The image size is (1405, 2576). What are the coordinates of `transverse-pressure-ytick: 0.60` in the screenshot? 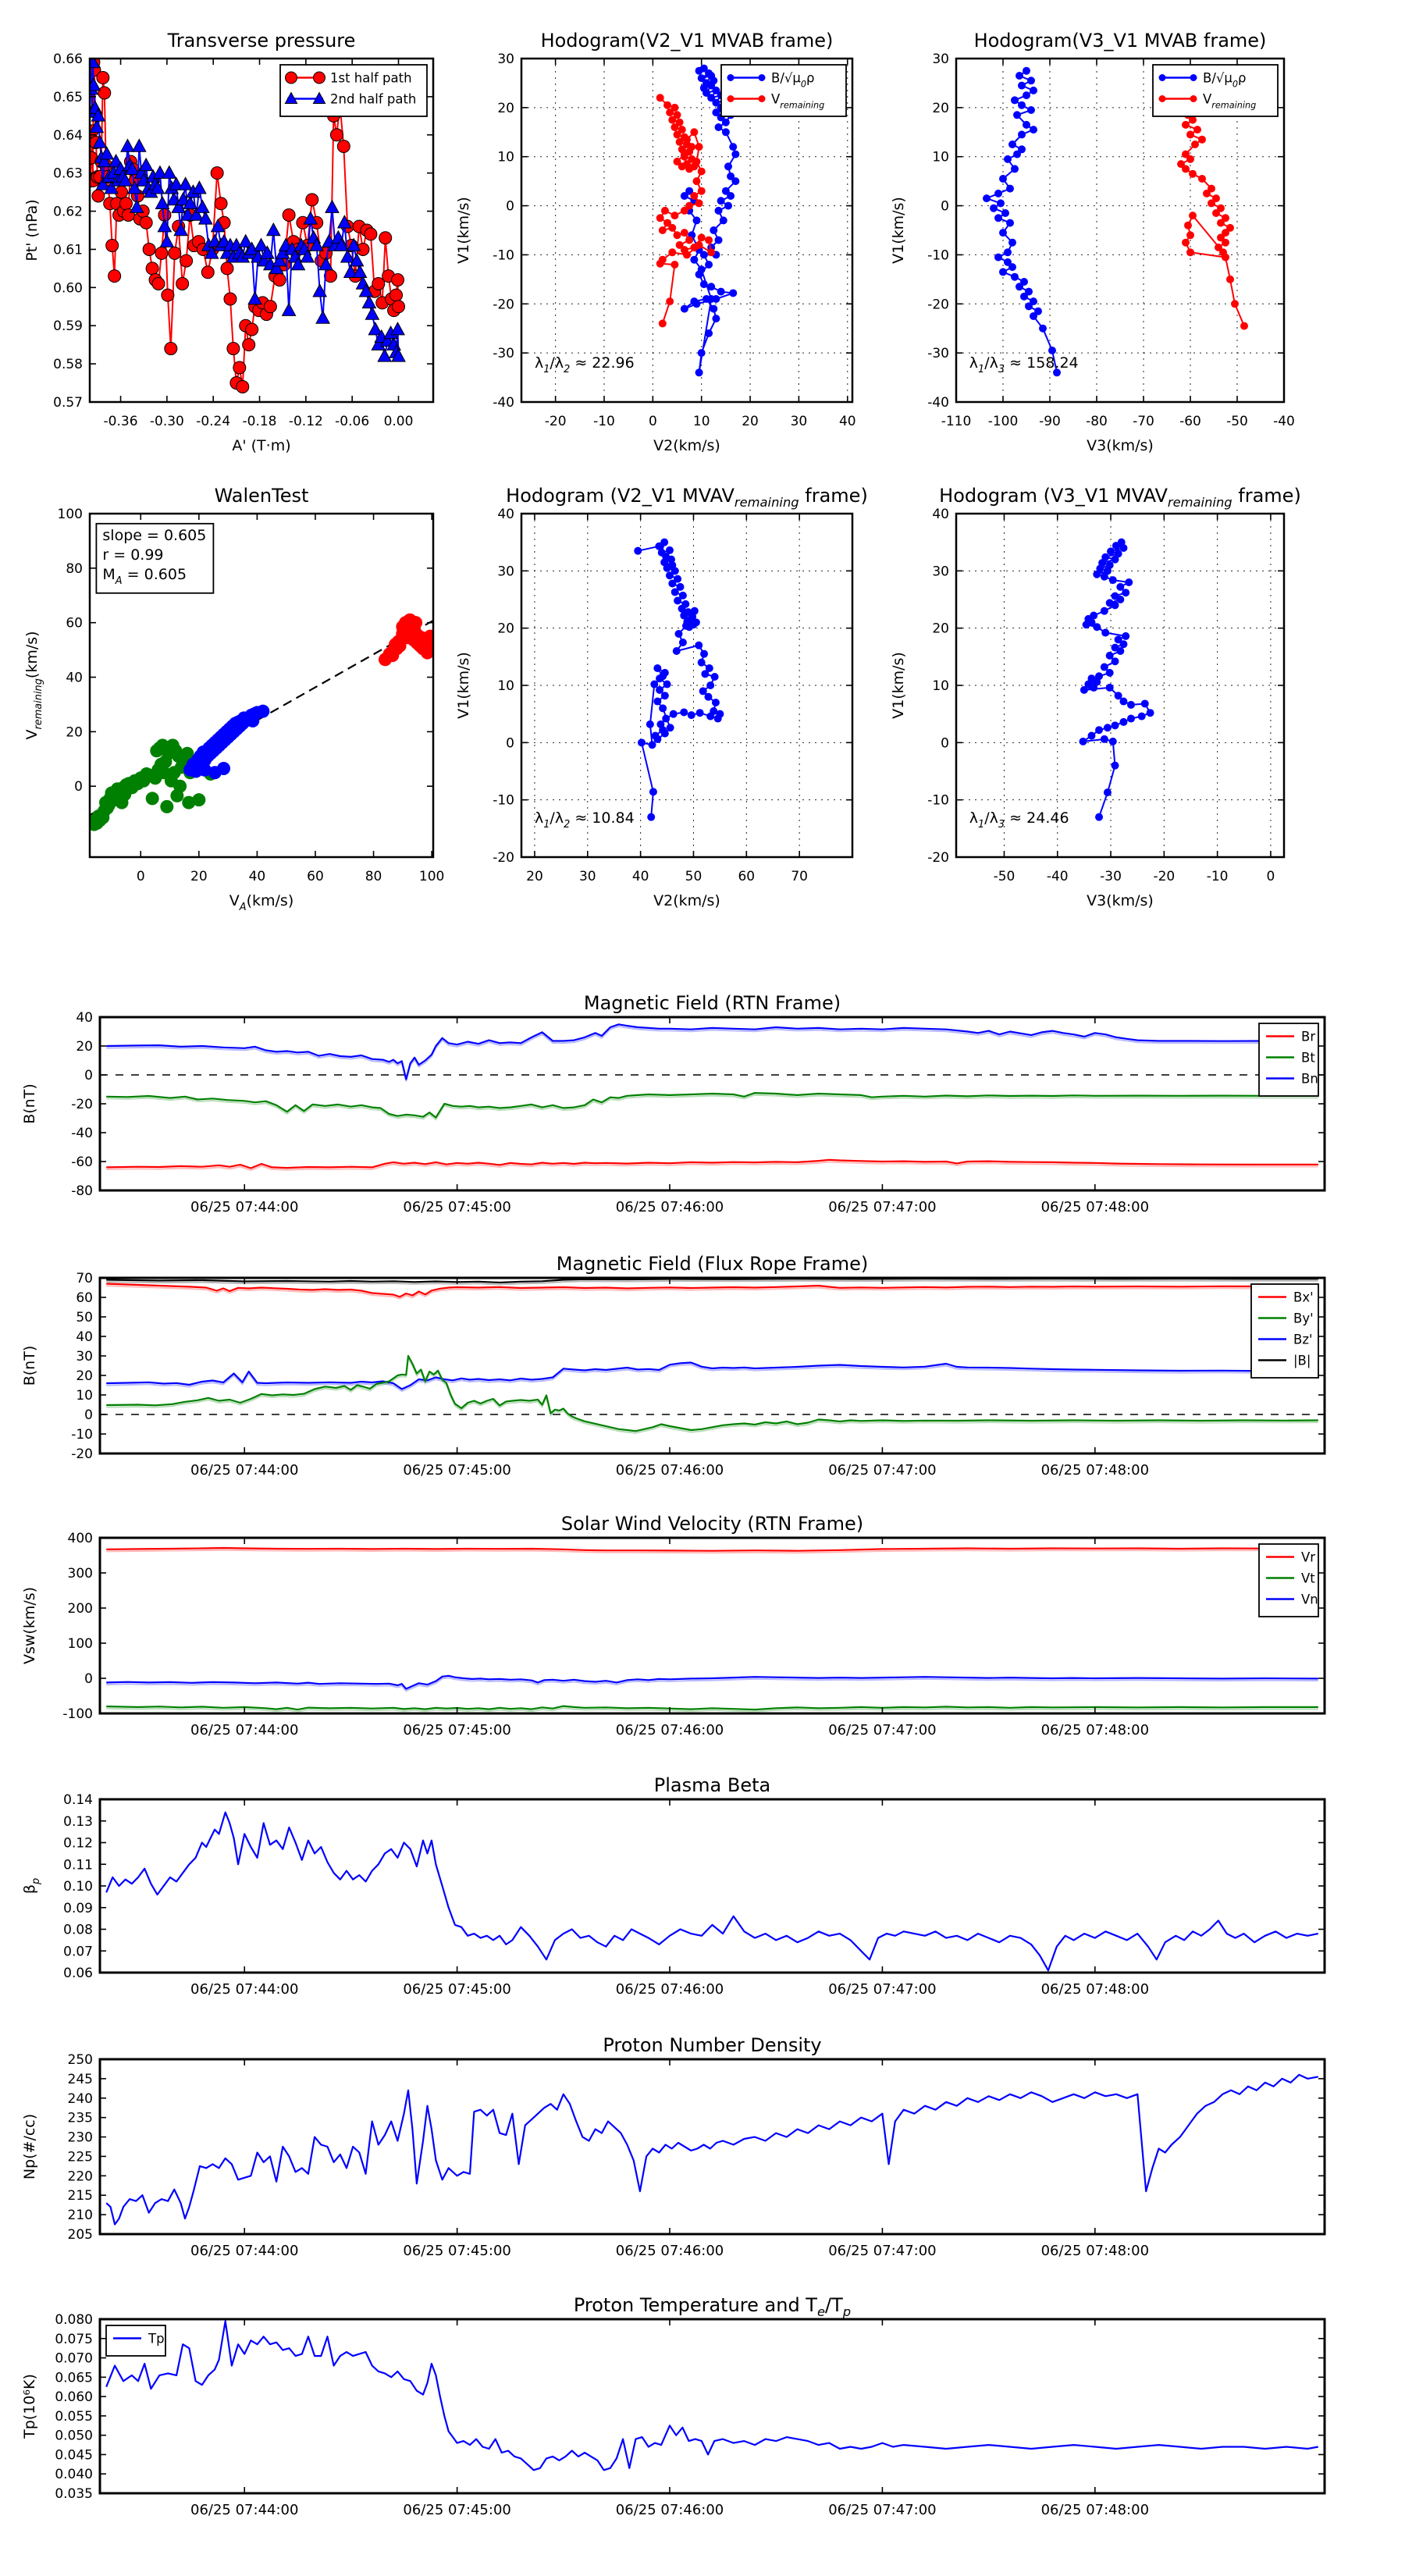 It's located at (68, 288).